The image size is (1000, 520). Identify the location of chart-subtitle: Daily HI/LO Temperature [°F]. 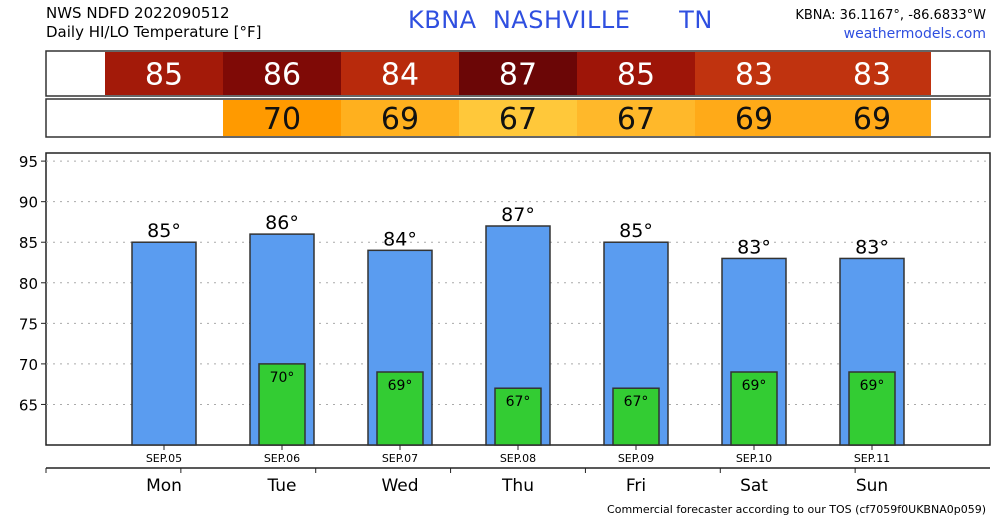
(154, 32).